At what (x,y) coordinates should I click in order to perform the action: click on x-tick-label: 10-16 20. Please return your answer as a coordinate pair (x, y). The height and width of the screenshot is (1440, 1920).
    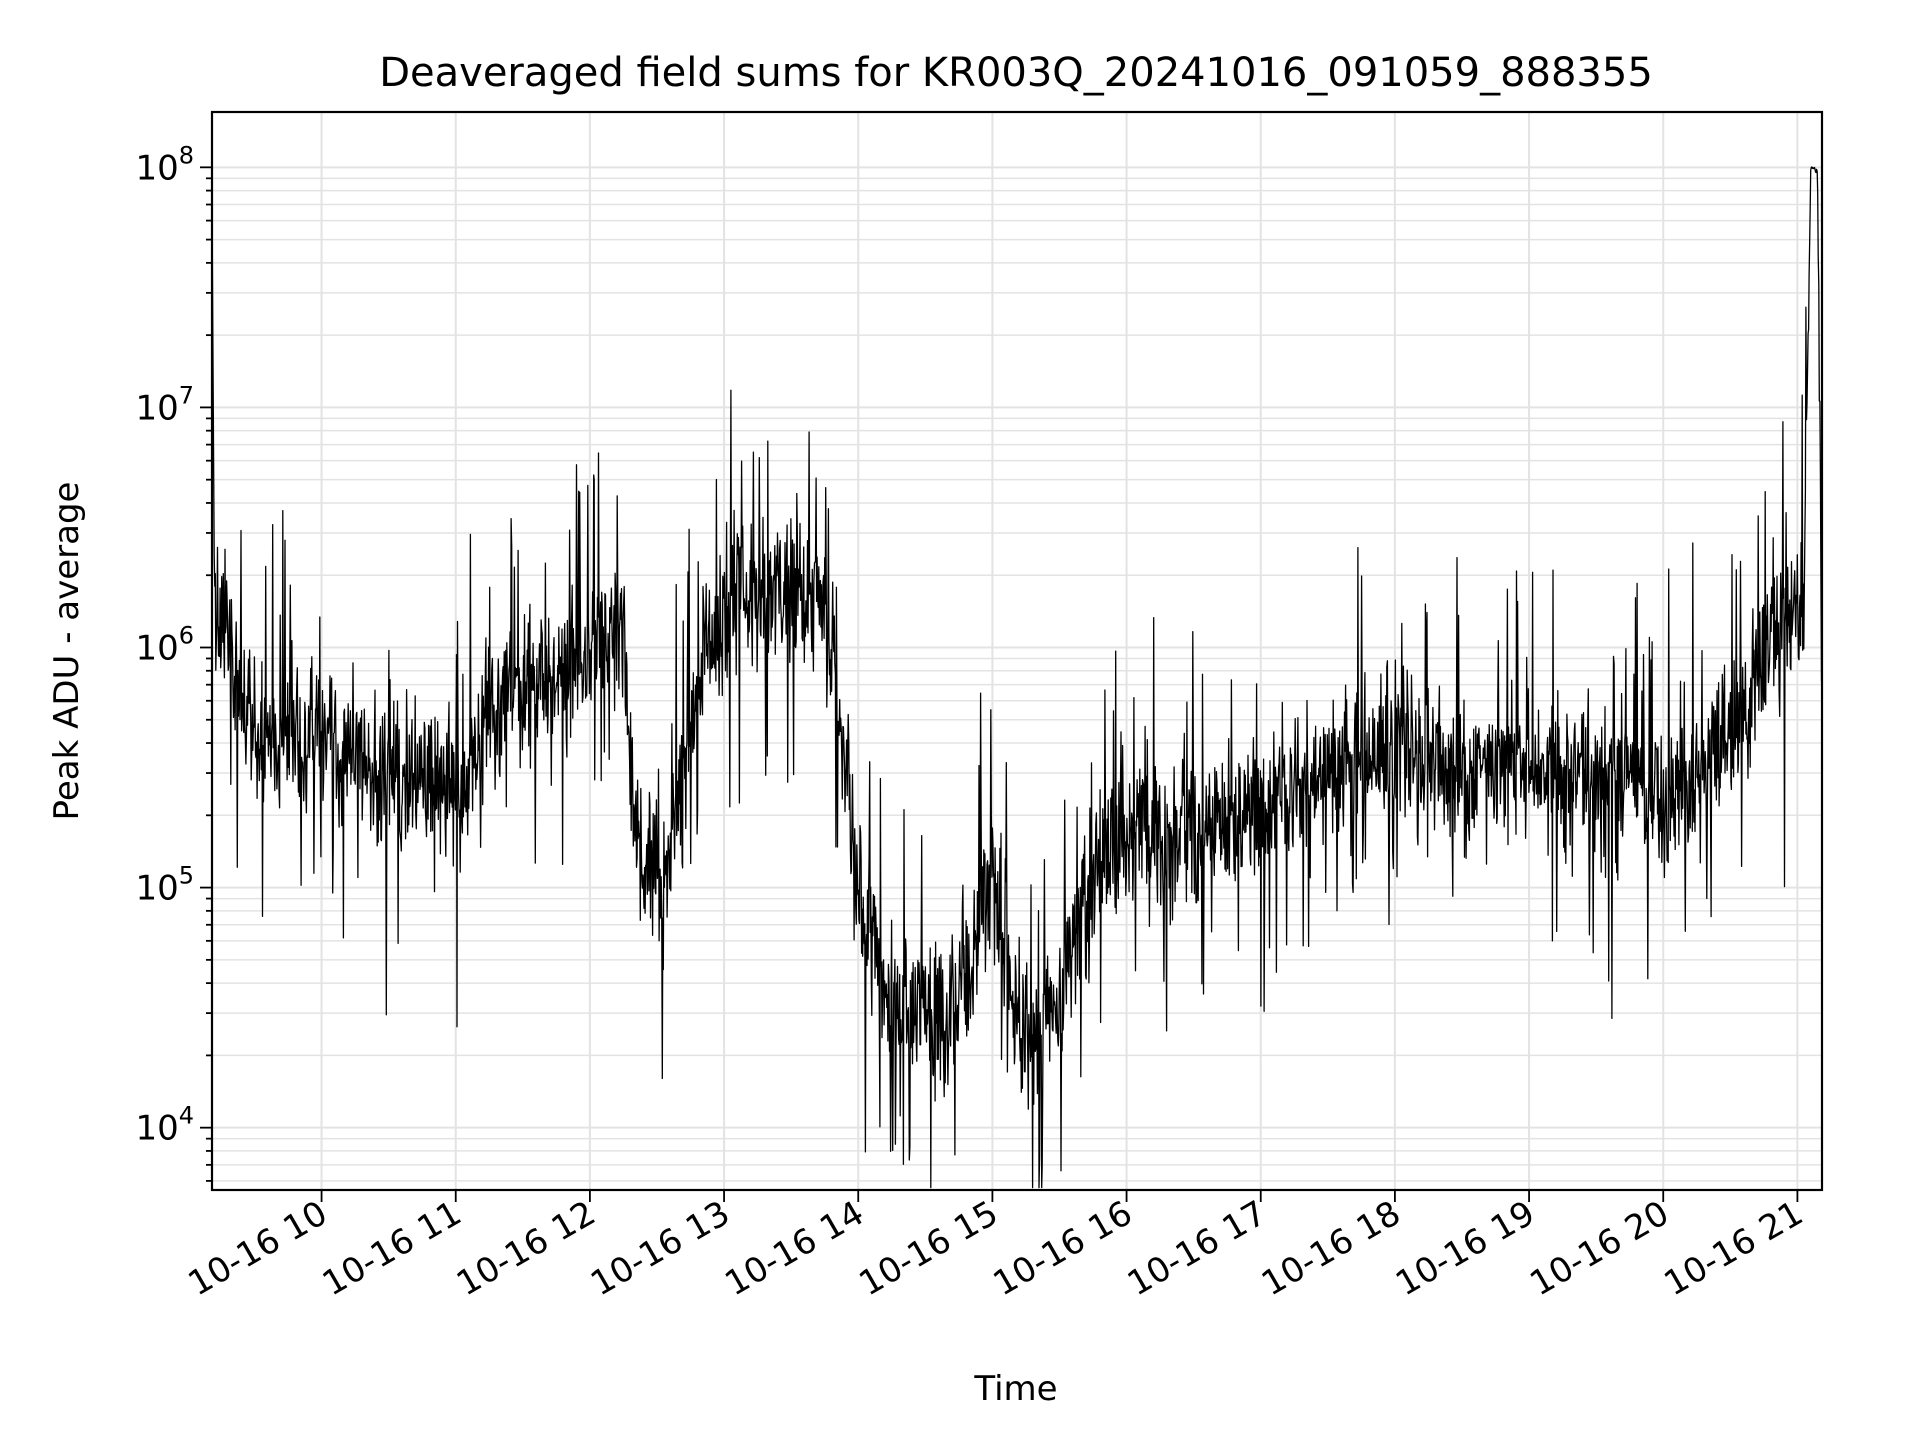
    Looking at the image, I should click on (1599, 1248).